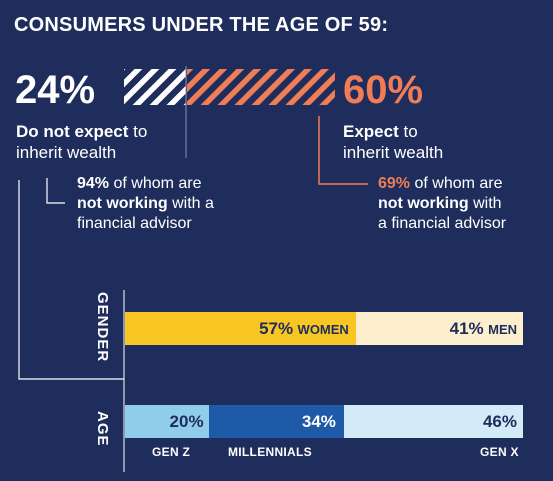 This screenshot has width=553, height=481. Describe the element at coordinates (102, 429) in the screenshot. I see `age-axis-title: AGE` at that location.